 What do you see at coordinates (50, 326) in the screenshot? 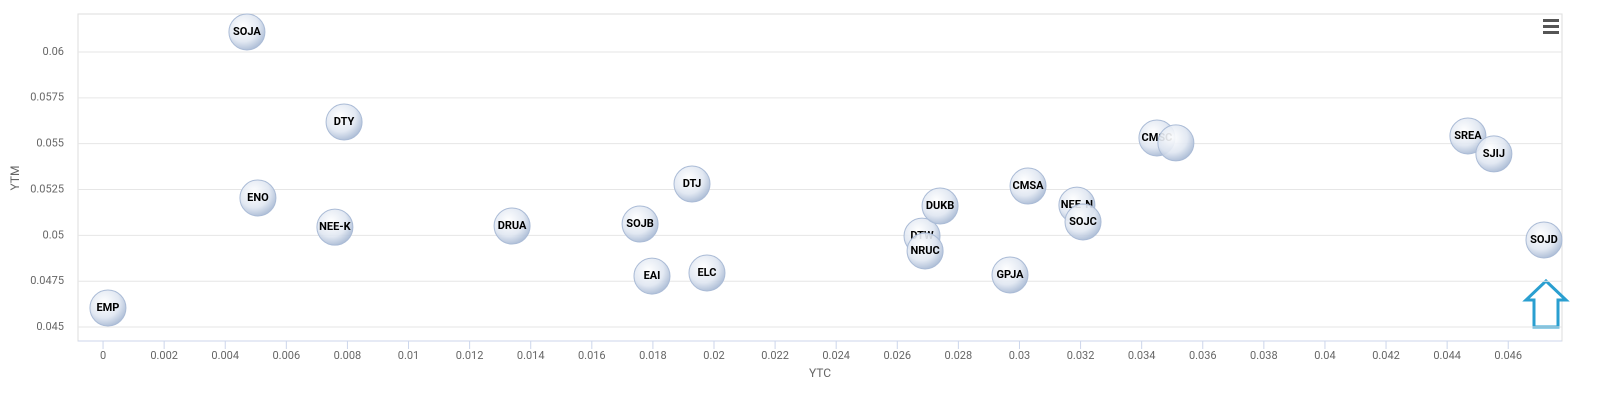
I see `y-tick-label: 0.045` at bounding box center [50, 326].